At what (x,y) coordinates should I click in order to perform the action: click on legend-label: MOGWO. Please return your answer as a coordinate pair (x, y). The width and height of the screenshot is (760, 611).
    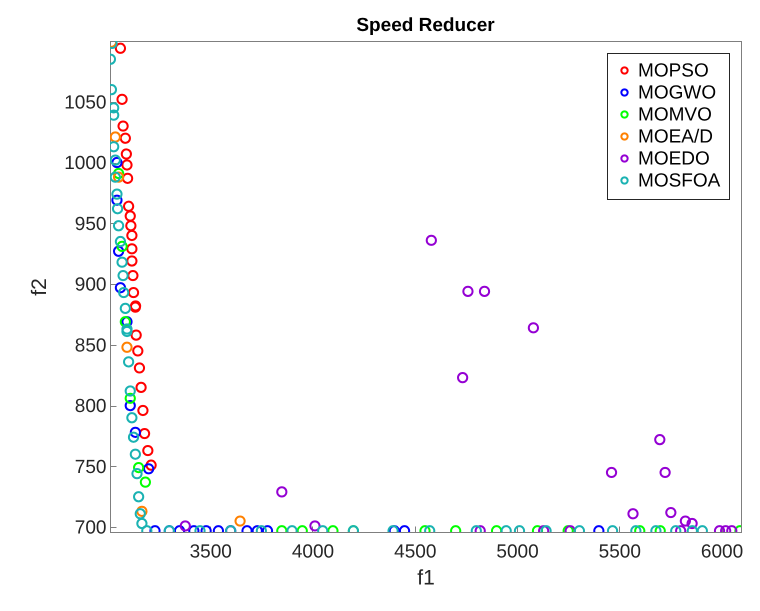
    Looking at the image, I should click on (677, 93).